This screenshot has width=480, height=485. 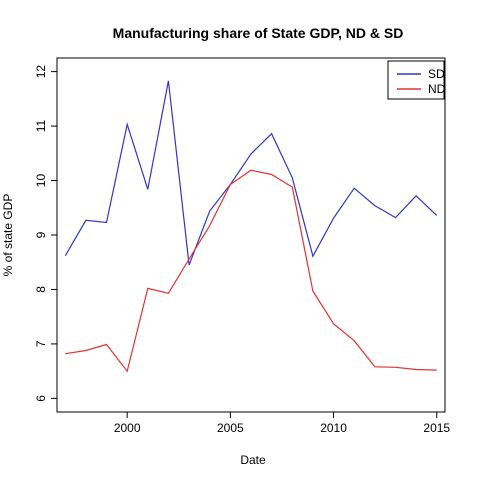 What do you see at coordinates (127, 428) in the screenshot?
I see `x-tick-label: 2000` at bounding box center [127, 428].